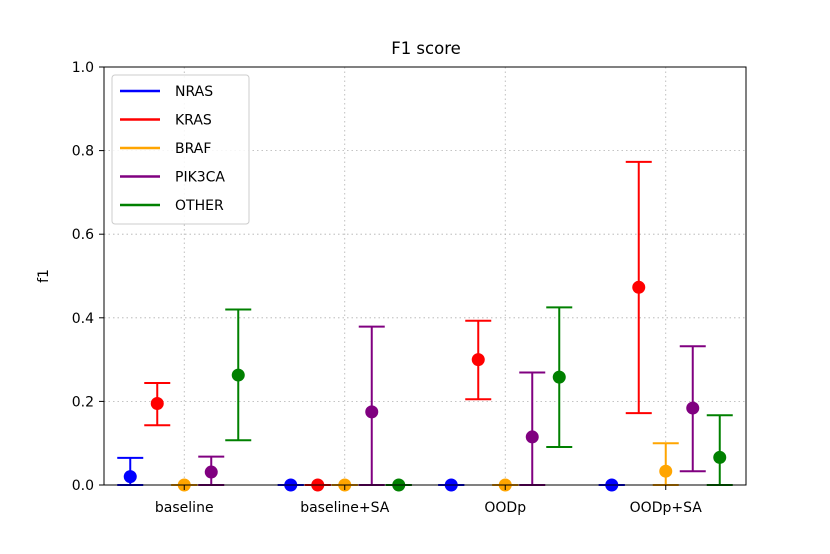 Image resolution: width=830 pixels, height=554 pixels. I want to click on legend-label: OTHER, so click(199, 206).